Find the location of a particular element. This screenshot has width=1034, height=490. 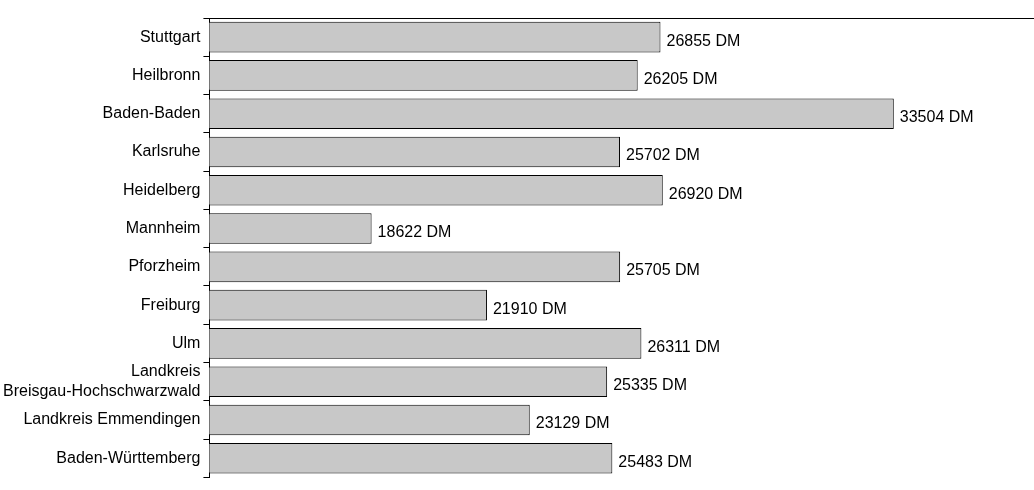

data-label: 21910 DM is located at coordinates (529, 308).